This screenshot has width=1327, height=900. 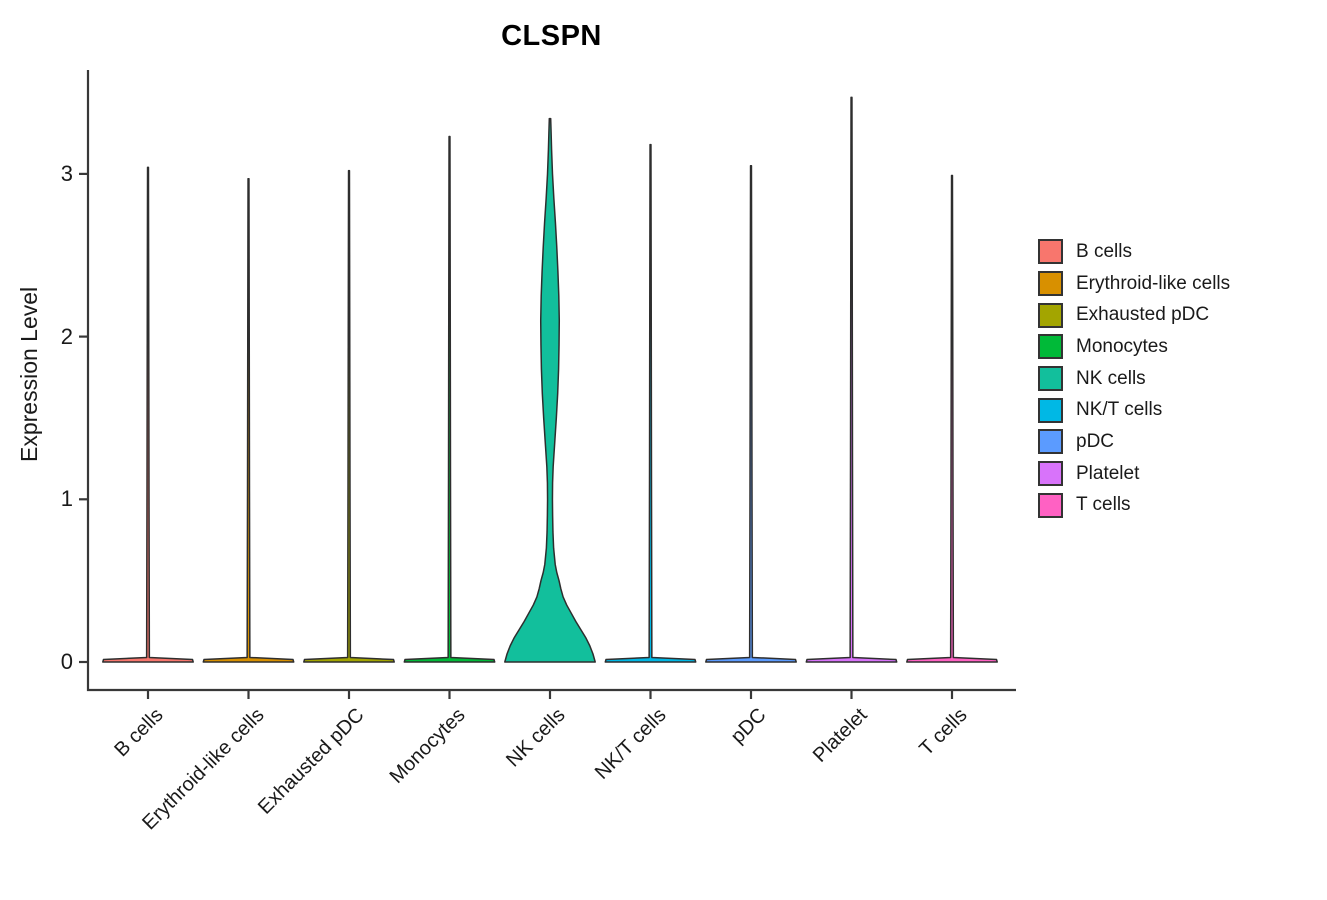 What do you see at coordinates (66, 661) in the screenshot?
I see `y-tick-label: 0` at bounding box center [66, 661].